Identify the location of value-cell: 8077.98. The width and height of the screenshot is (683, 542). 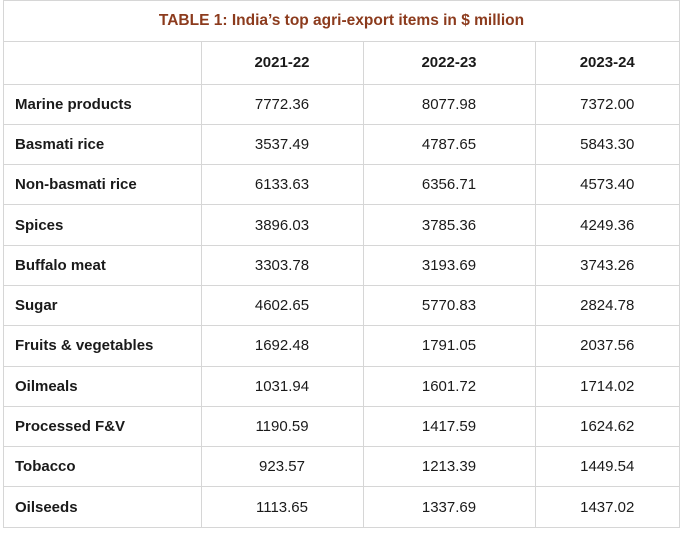
(449, 104).